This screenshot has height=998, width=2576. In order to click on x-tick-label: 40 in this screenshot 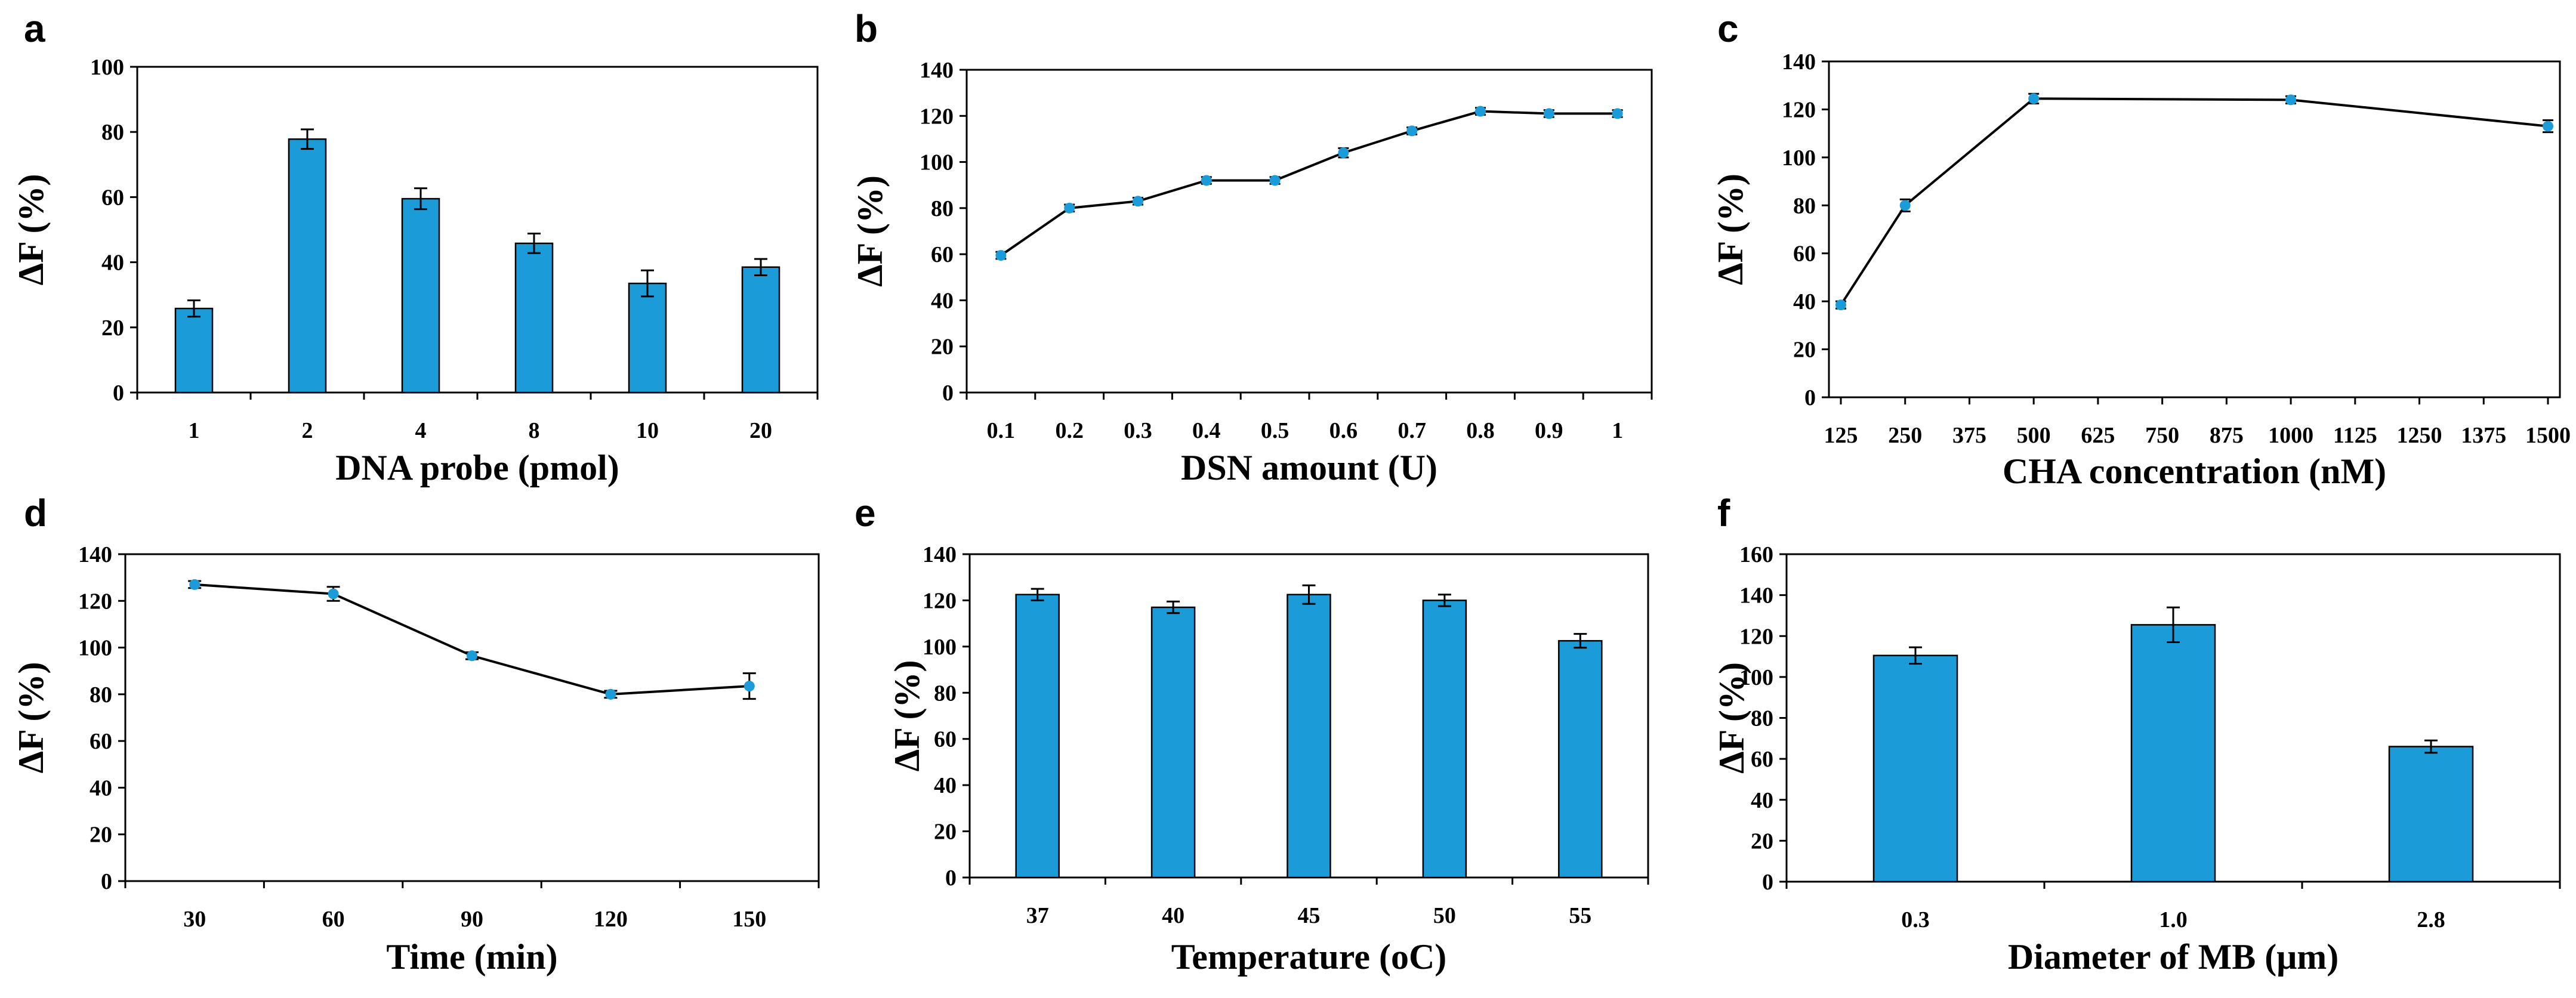, I will do `click(1173, 915)`.